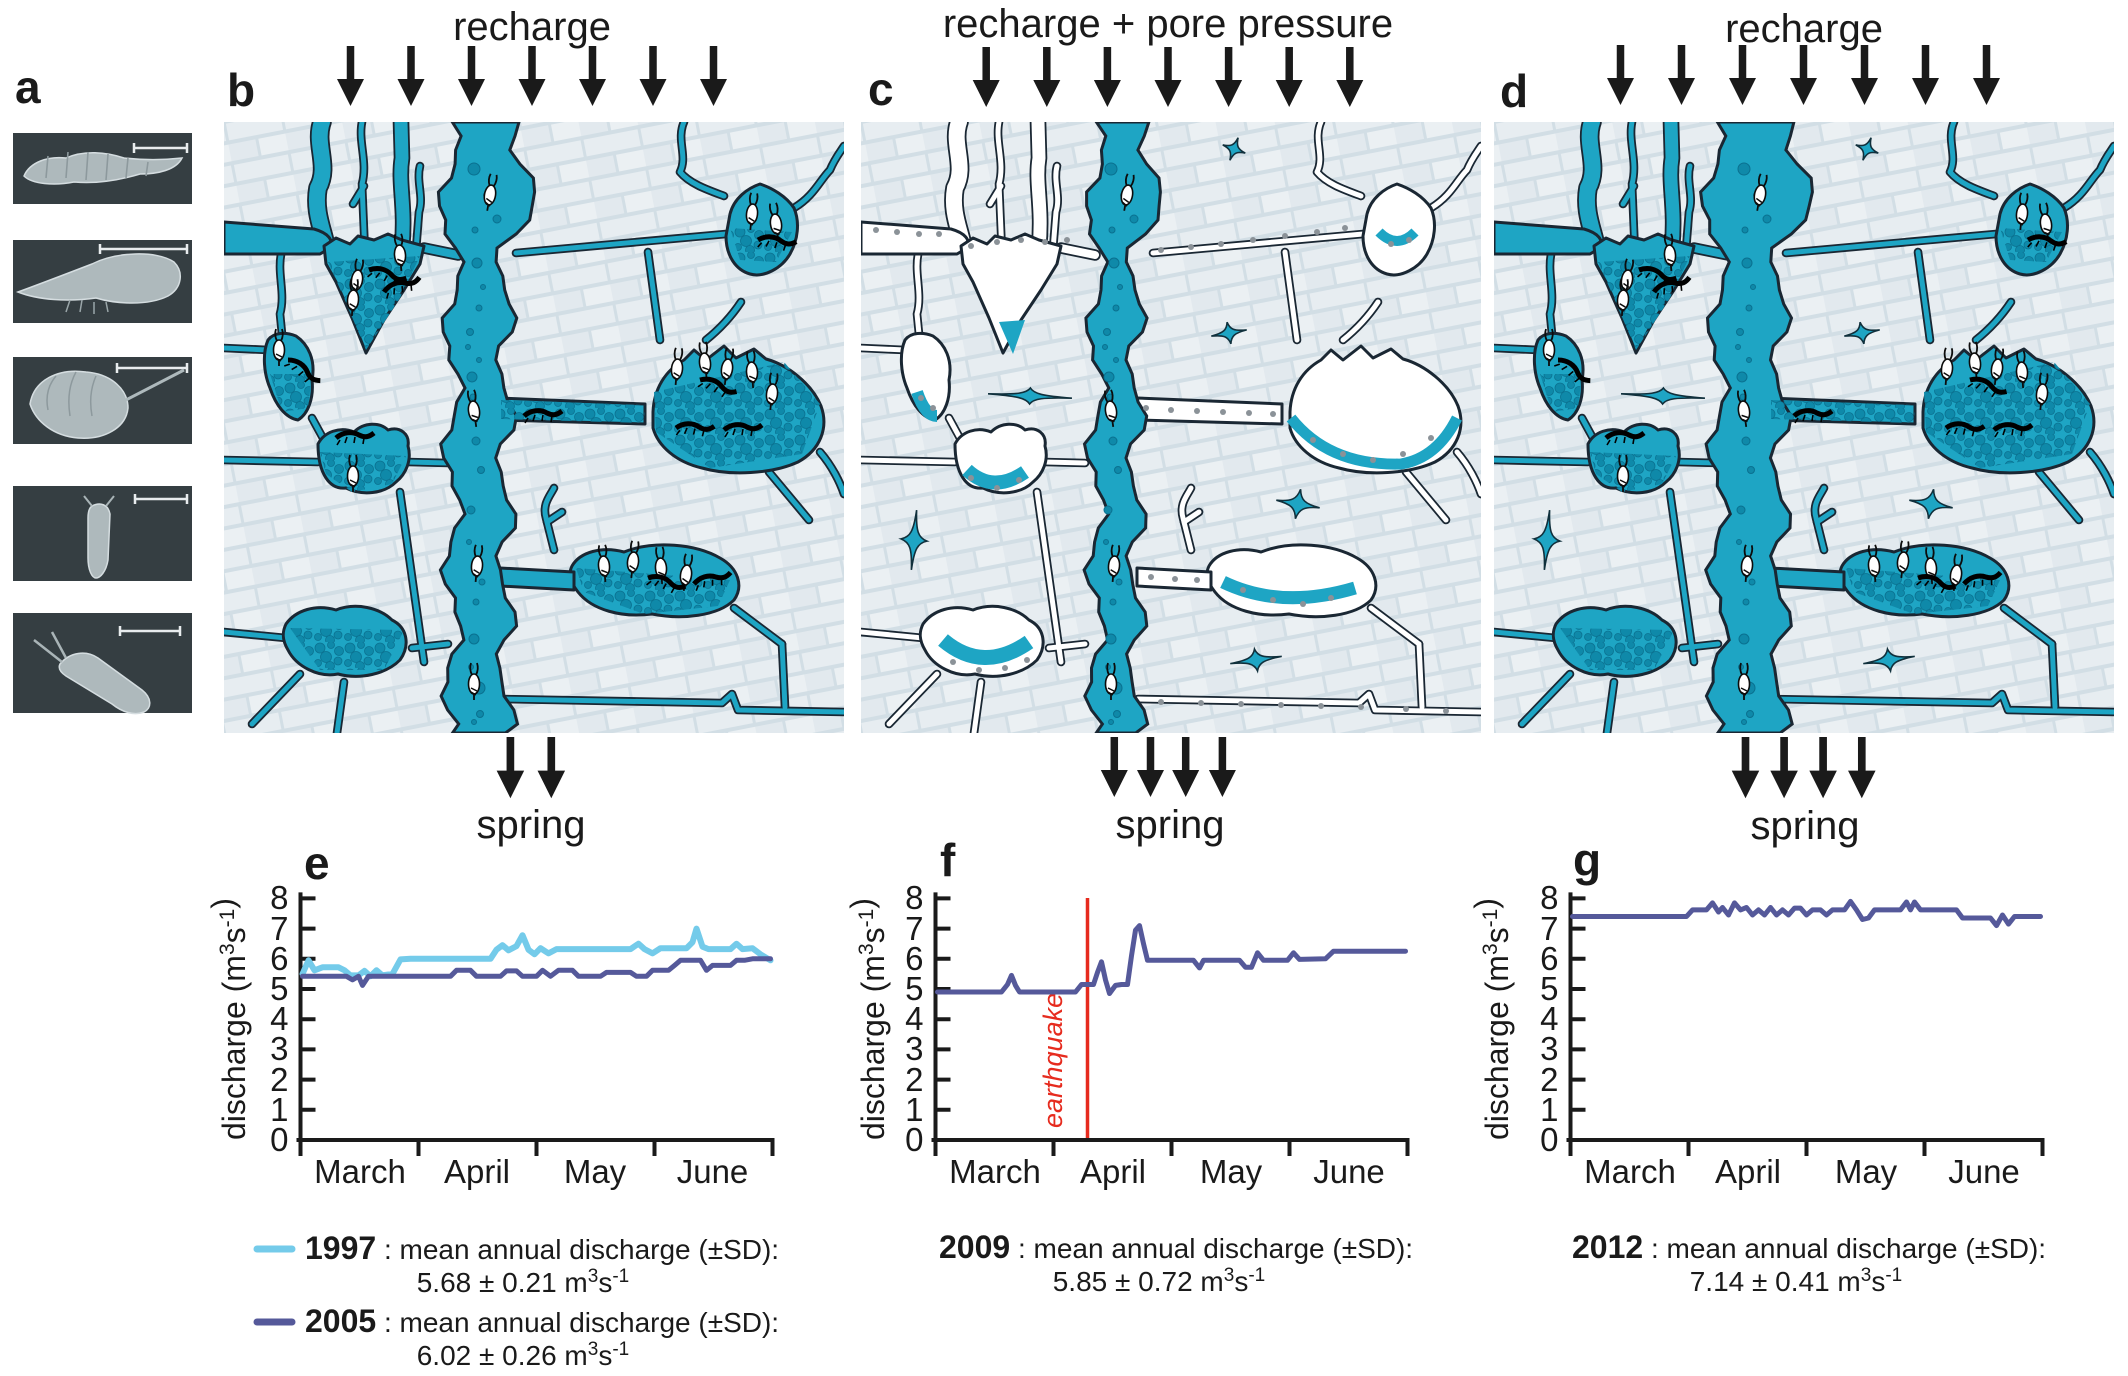 The height and width of the screenshot is (1376, 2128). Describe the element at coordinates (1159, 1281) in the screenshot. I see `svg-text: 5.85 ± 0.72 m3s-1` at that location.